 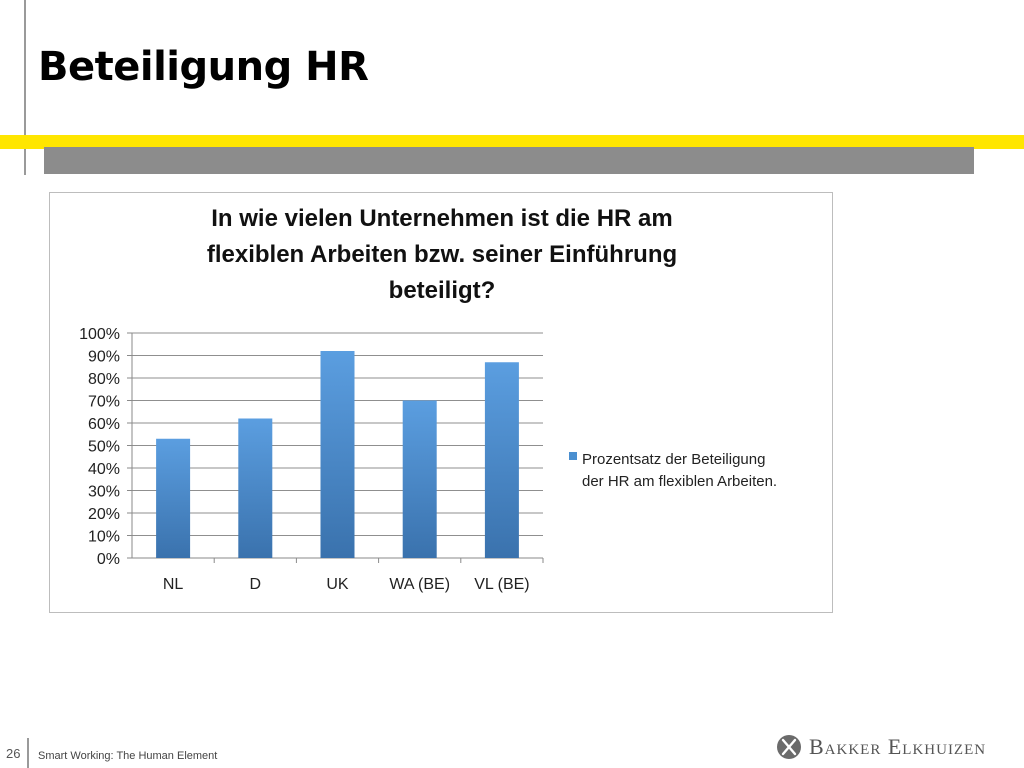 I want to click on brand-mark-icon, so click(x=789, y=747).